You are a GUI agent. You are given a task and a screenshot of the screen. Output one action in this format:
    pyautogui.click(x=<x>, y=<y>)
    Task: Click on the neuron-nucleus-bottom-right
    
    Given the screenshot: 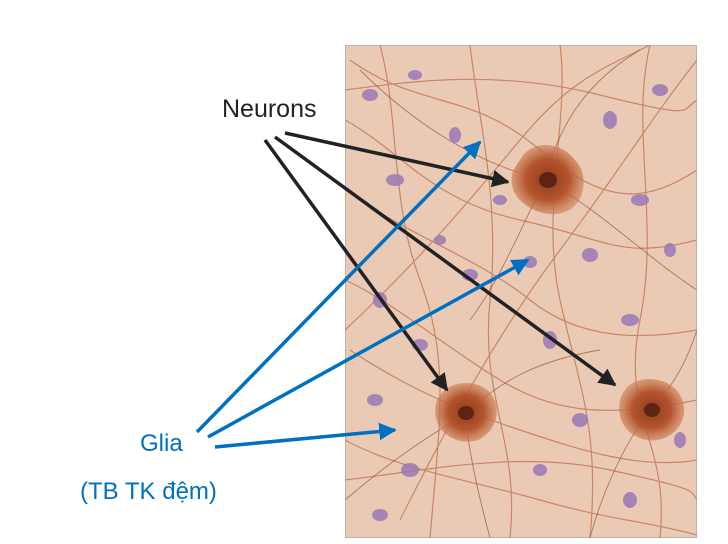 What is the action you would take?
    pyautogui.click(x=652, y=410)
    